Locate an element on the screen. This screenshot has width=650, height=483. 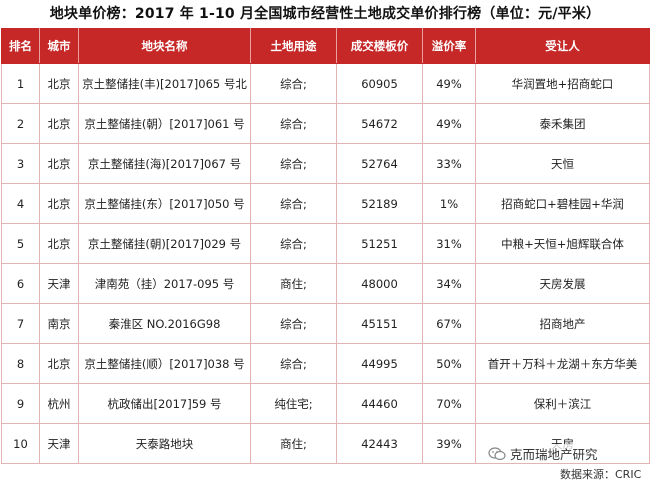
price-cell: 45151 is located at coordinates (379, 323).